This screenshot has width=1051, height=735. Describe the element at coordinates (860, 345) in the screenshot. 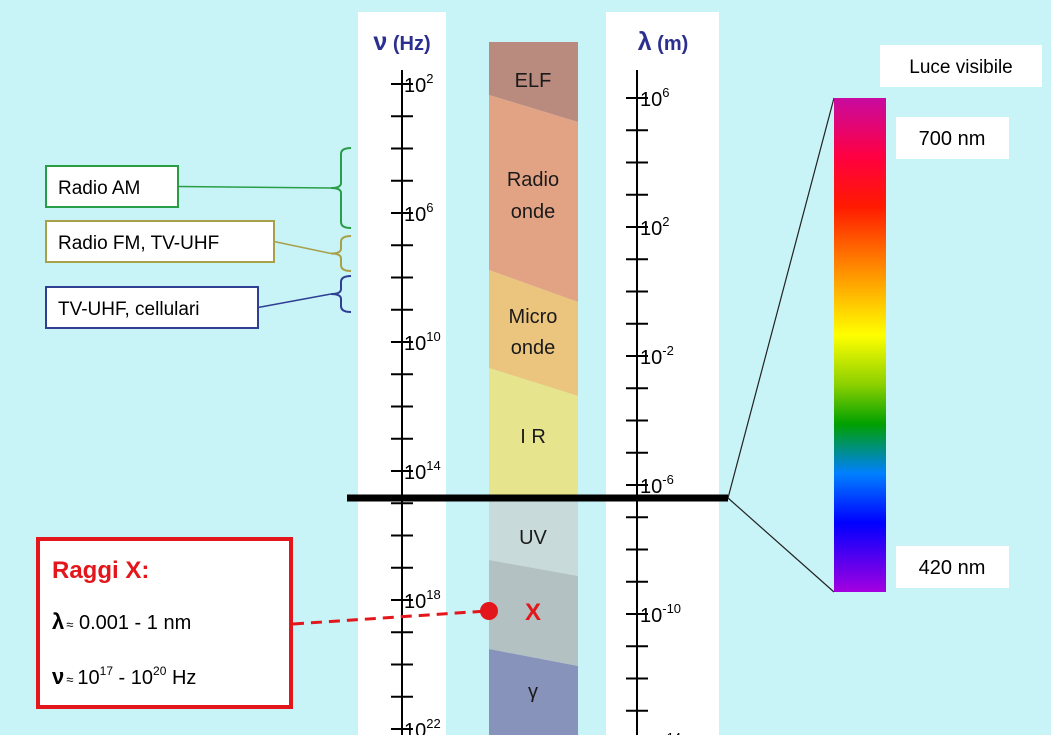

I see `visible-spectrum-bar` at that location.